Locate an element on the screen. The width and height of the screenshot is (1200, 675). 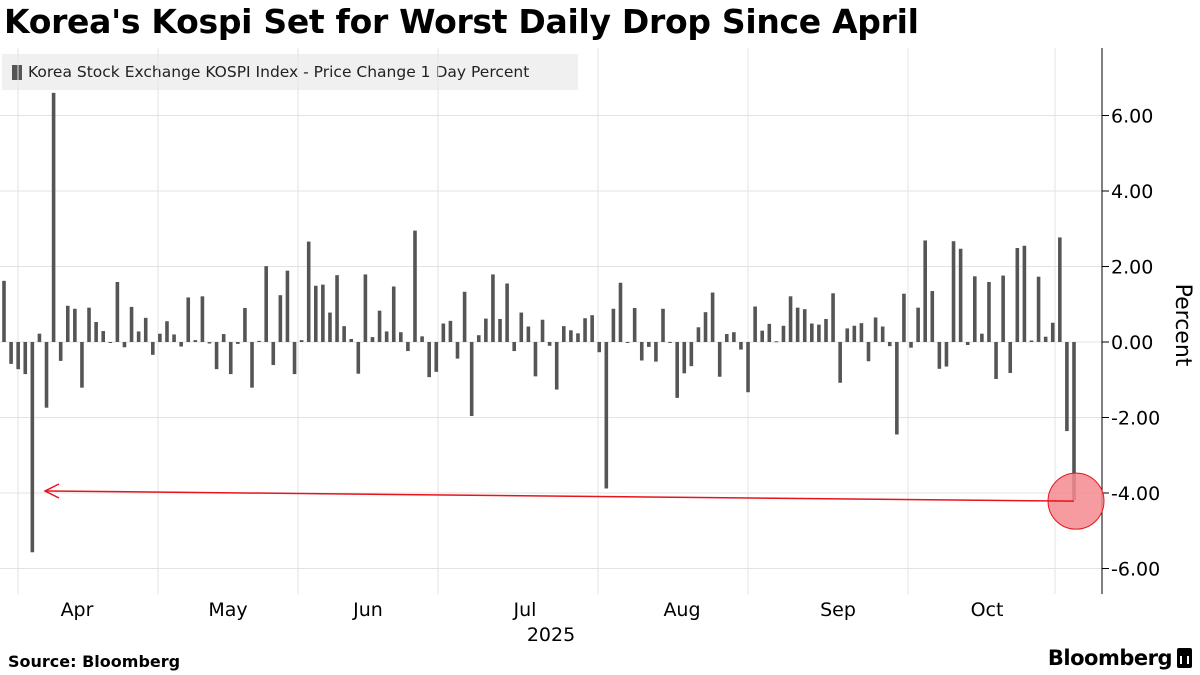
y-tick-label: -2.00 is located at coordinates (1135, 419).